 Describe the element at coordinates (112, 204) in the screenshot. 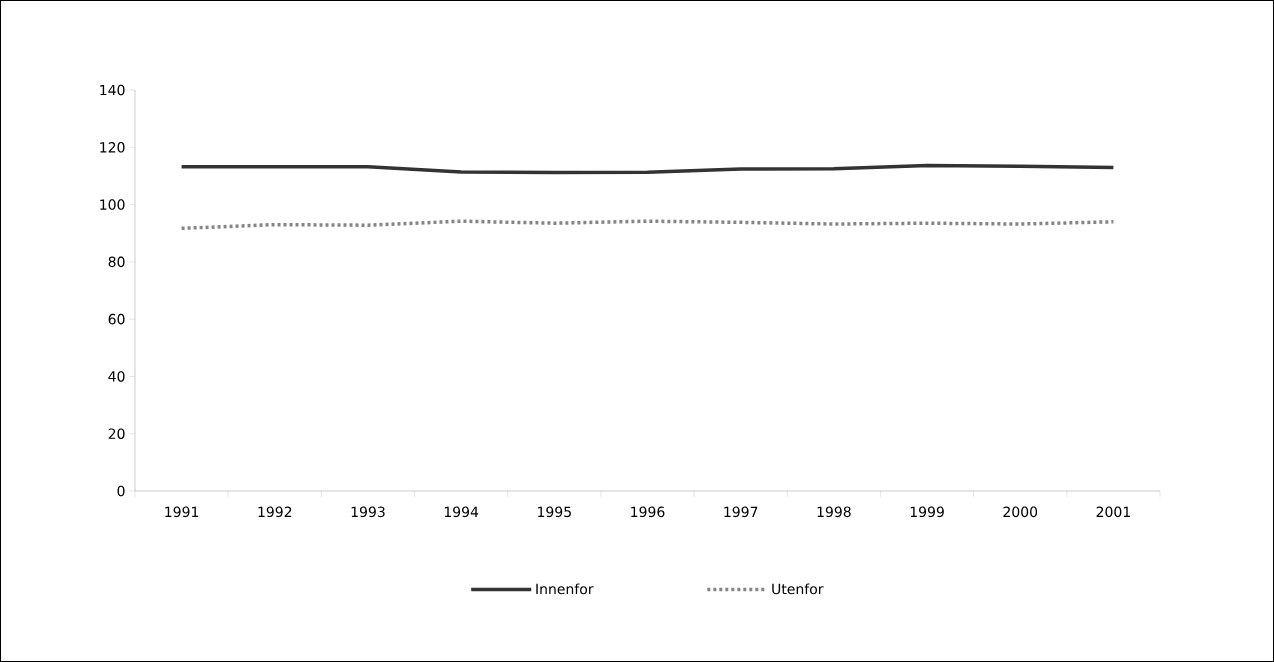

I see `y-tick-label: 100` at that location.